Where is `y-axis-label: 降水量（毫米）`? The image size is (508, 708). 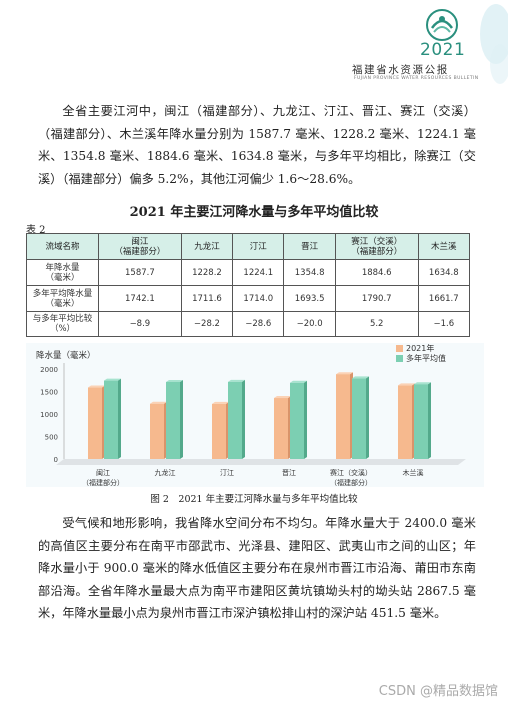 y-axis-label: 降水量（毫米） is located at coordinates (66, 355).